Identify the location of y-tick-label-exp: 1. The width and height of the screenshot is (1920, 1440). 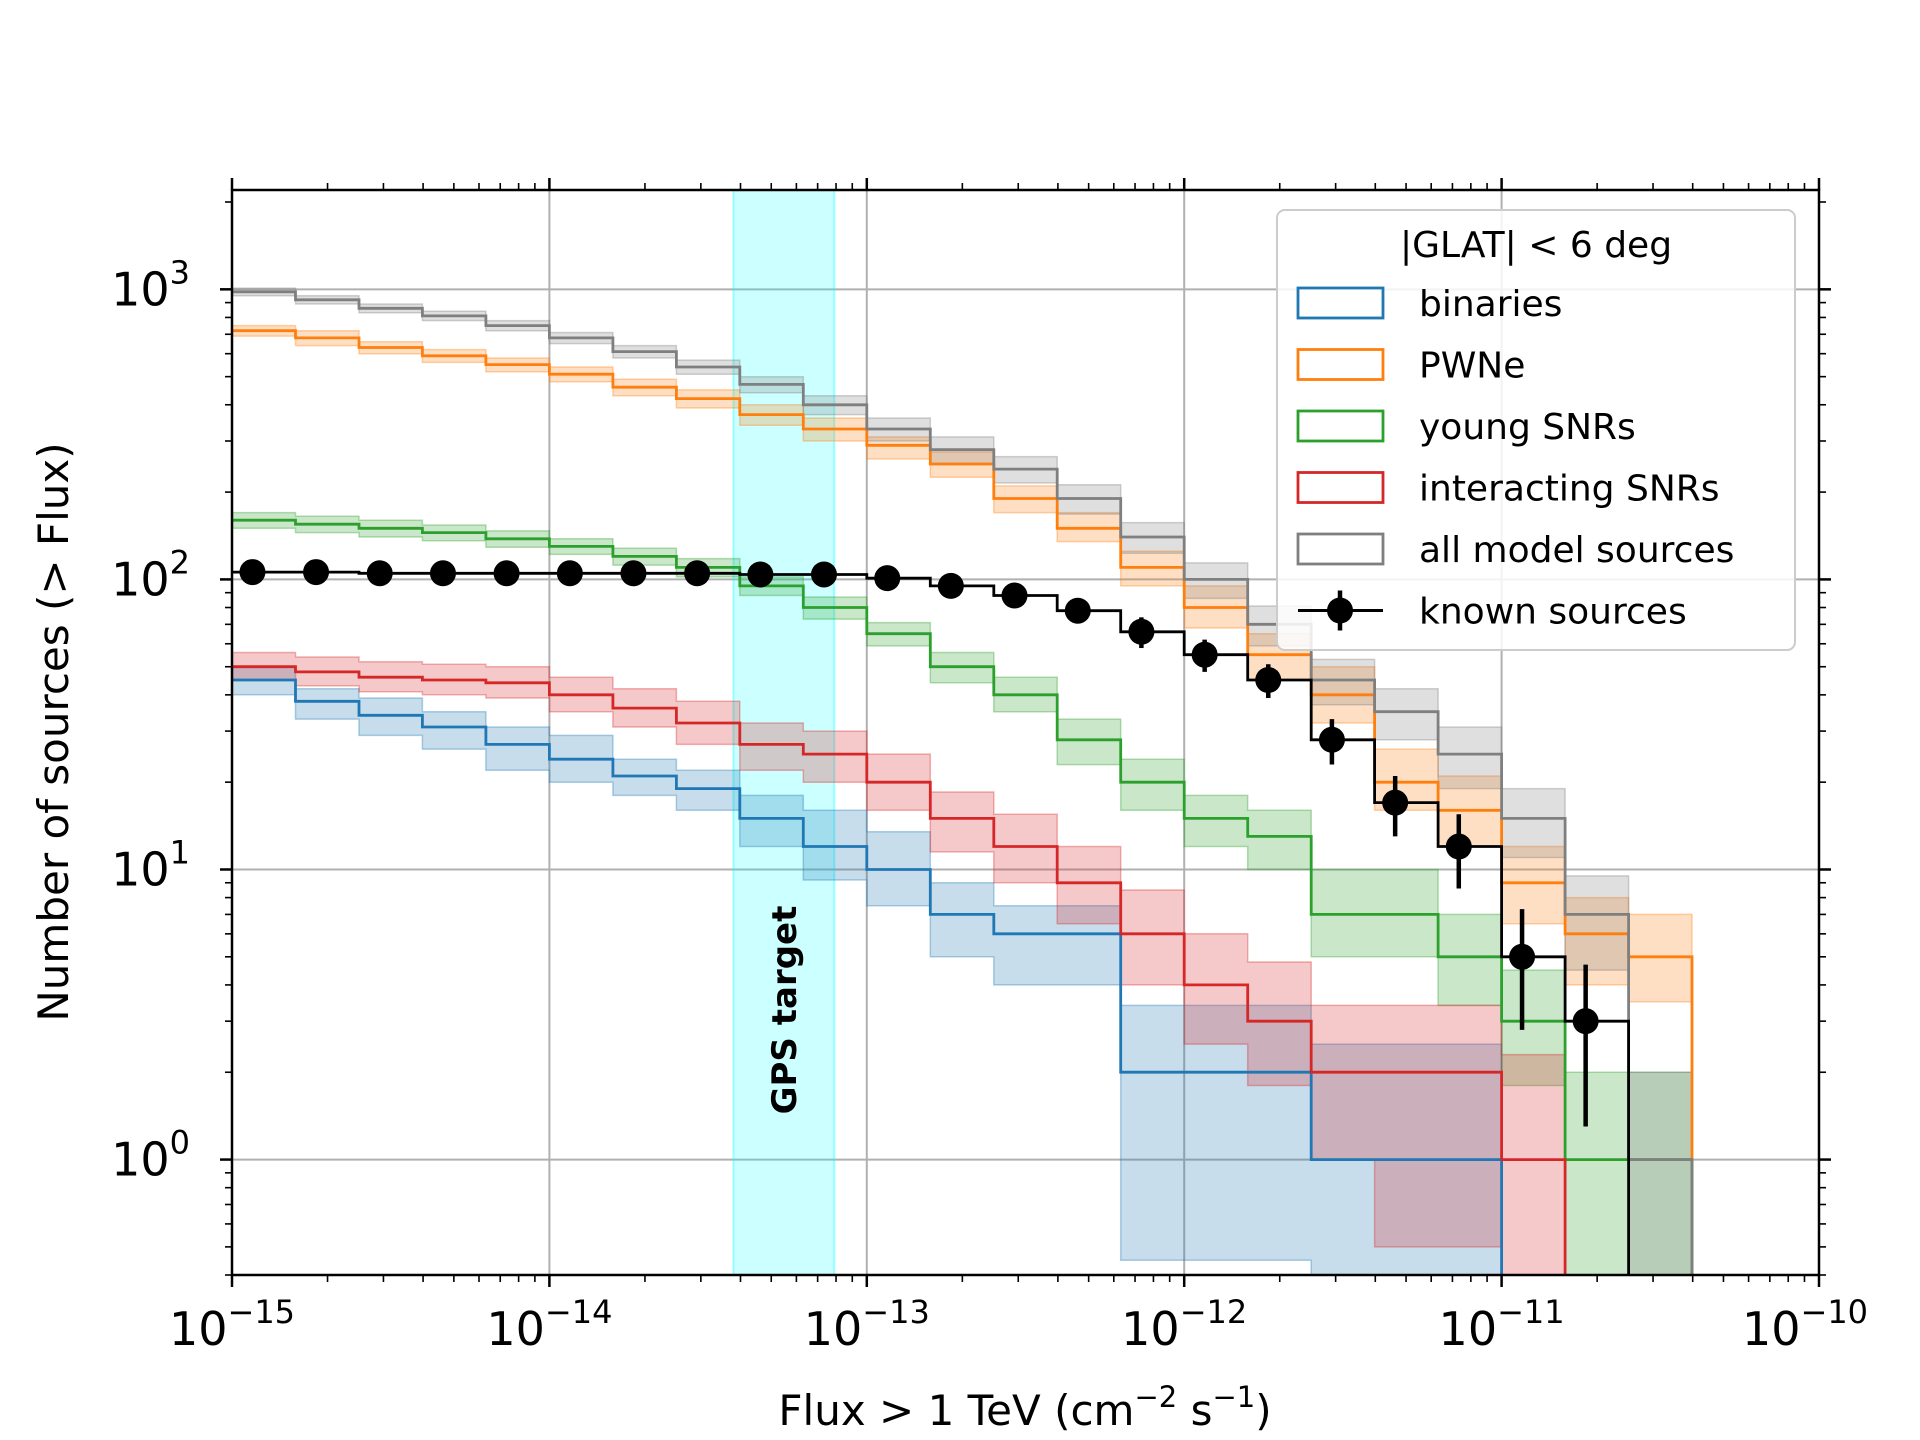
(180, 852).